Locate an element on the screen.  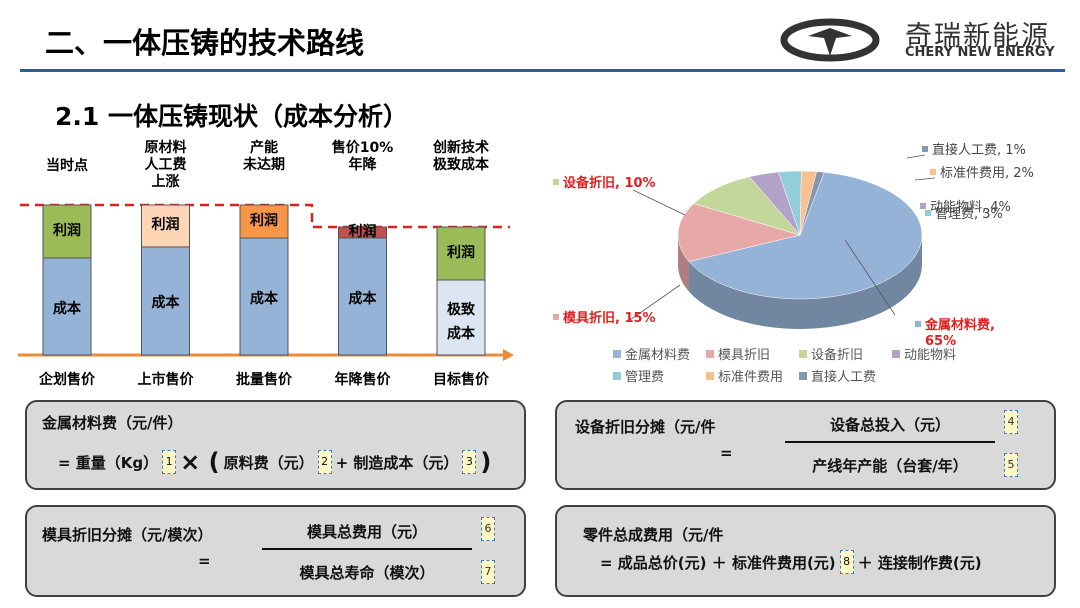
formula-label: 模具折旧分摊（元/模次） is located at coordinates (127, 535).